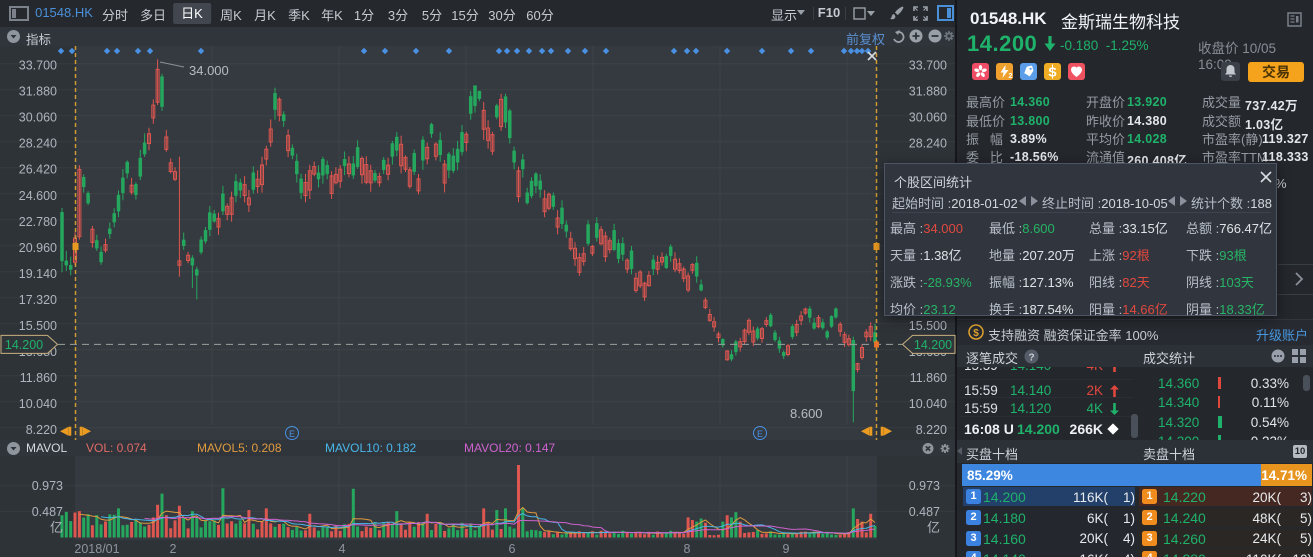 This screenshot has width=1313, height=557. Describe the element at coordinates (96, 549) in the screenshot. I see `svg-text: 2018/01` at that location.